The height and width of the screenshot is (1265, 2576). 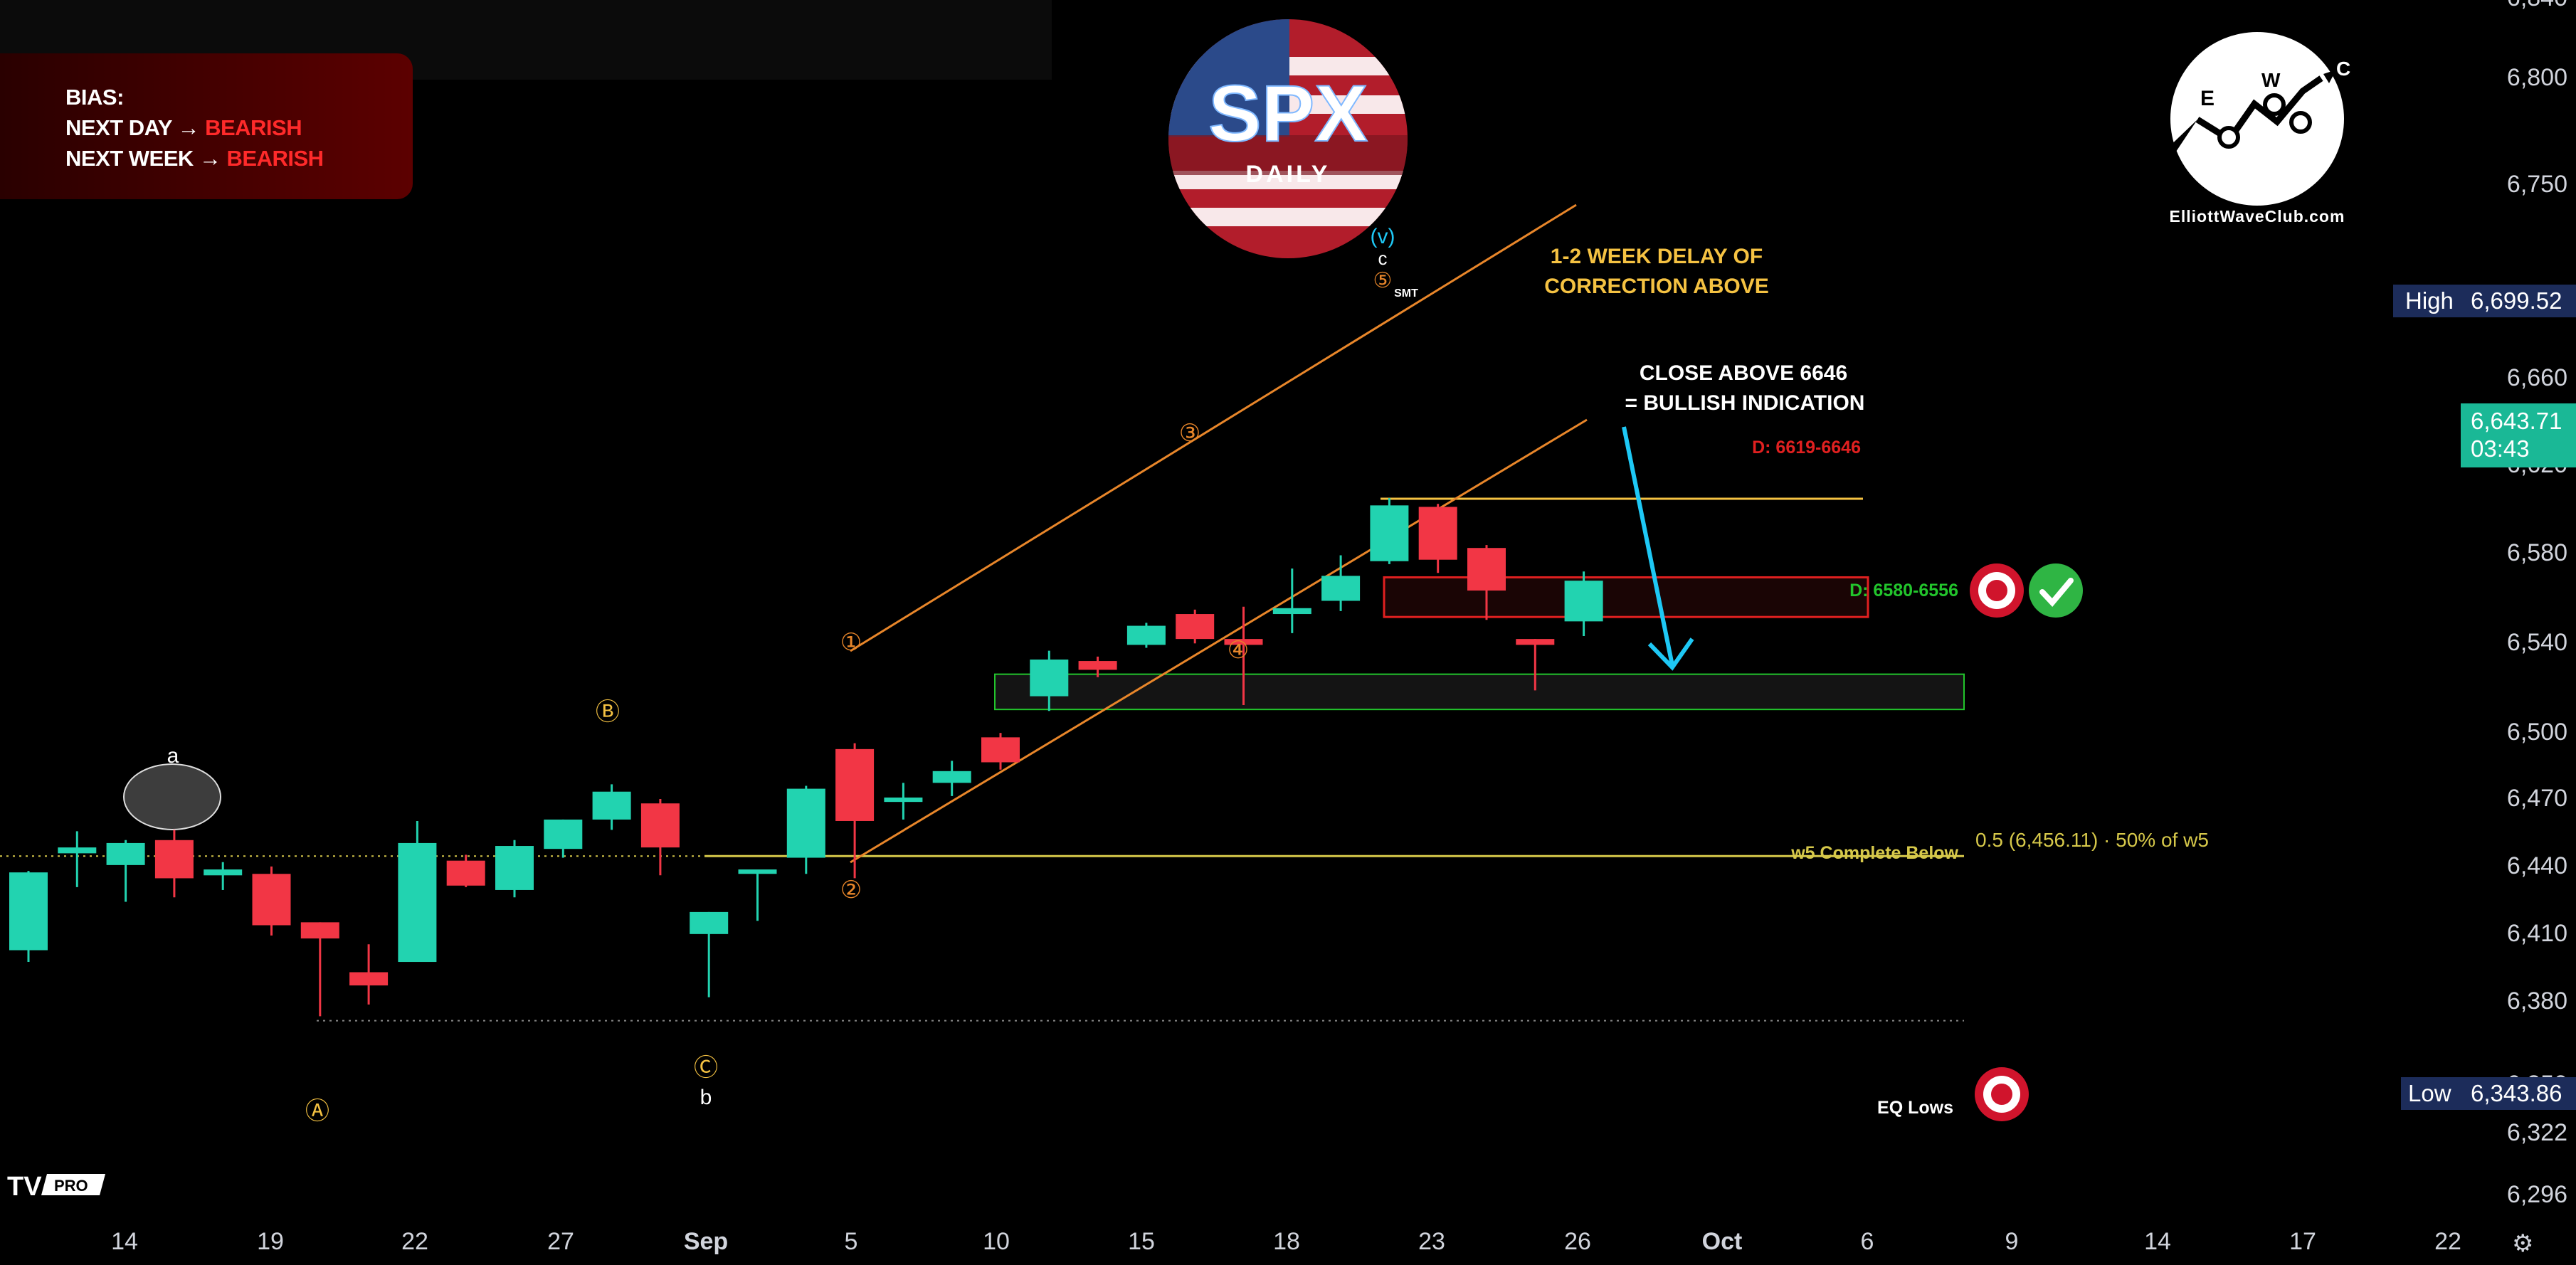 What do you see at coordinates (2207, 98) in the screenshot?
I see `logo-letter-e: E` at bounding box center [2207, 98].